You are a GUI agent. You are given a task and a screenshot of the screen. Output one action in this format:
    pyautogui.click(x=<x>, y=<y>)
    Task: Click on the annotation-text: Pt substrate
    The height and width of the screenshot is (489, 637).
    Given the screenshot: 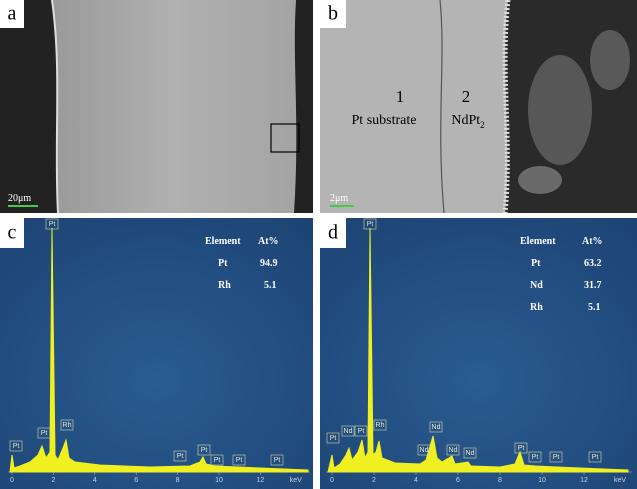 What is the action you would take?
    pyautogui.click(x=384, y=120)
    